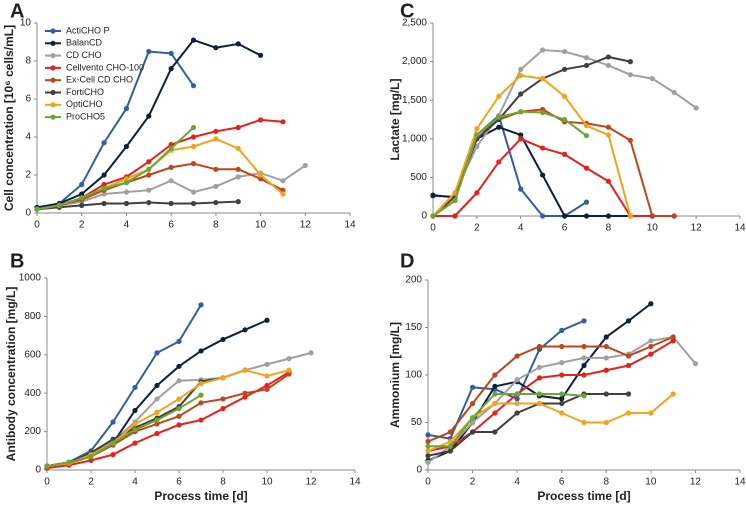 This screenshot has height=507, width=746. What do you see at coordinates (84, 43) in the screenshot?
I see `legend-label: BalanCD` at bounding box center [84, 43].